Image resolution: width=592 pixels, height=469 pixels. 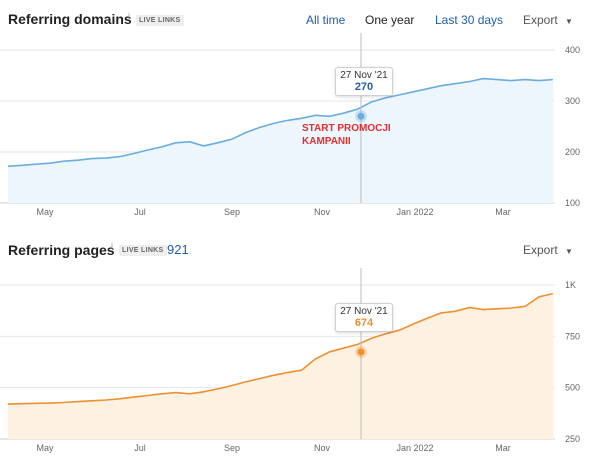 I want to click on y-tick-label: 500, so click(x=572, y=388).